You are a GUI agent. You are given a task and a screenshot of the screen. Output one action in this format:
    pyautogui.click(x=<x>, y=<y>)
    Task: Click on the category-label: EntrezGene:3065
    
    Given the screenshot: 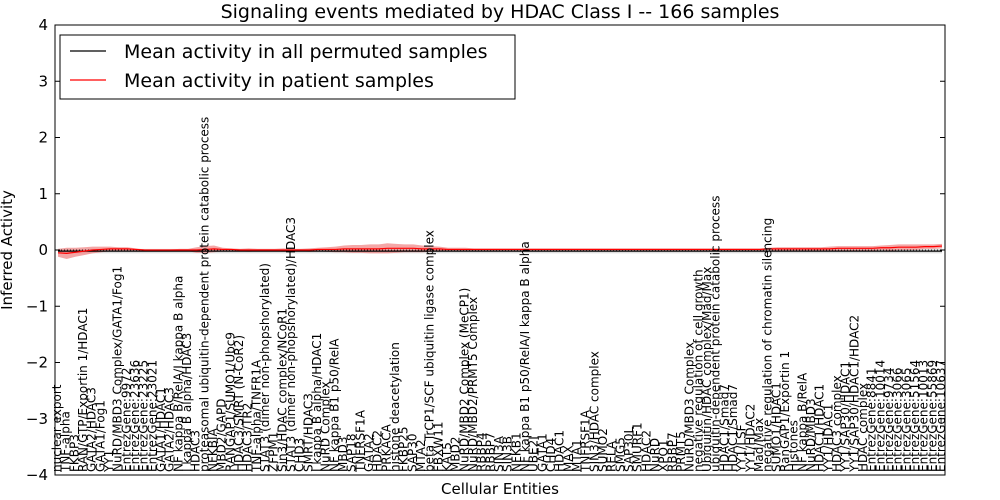 What is the action you would take?
    pyautogui.click(x=906, y=420)
    